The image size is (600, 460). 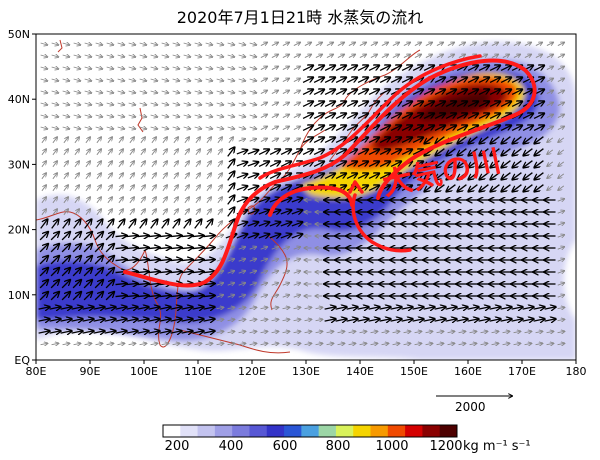 What do you see at coordinates (445, 446) in the screenshot?
I see `colorbar-tick-label: 1200` at bounding box center [445, 446].